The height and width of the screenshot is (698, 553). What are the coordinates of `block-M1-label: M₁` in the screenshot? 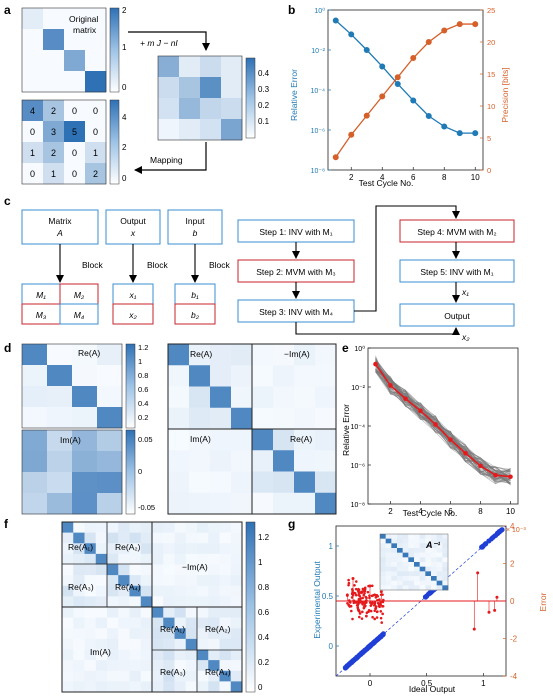 It's located at (41, 295).